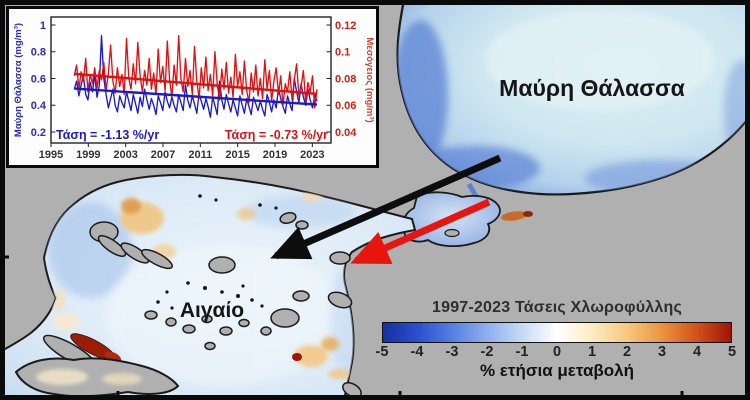 The width and height of the screenshot is (750, 400). What do you see at coordinates (346, 133) in the screenshot?
I see `inset-right-tick-label: 0.04` at bounding box center [346, 133].